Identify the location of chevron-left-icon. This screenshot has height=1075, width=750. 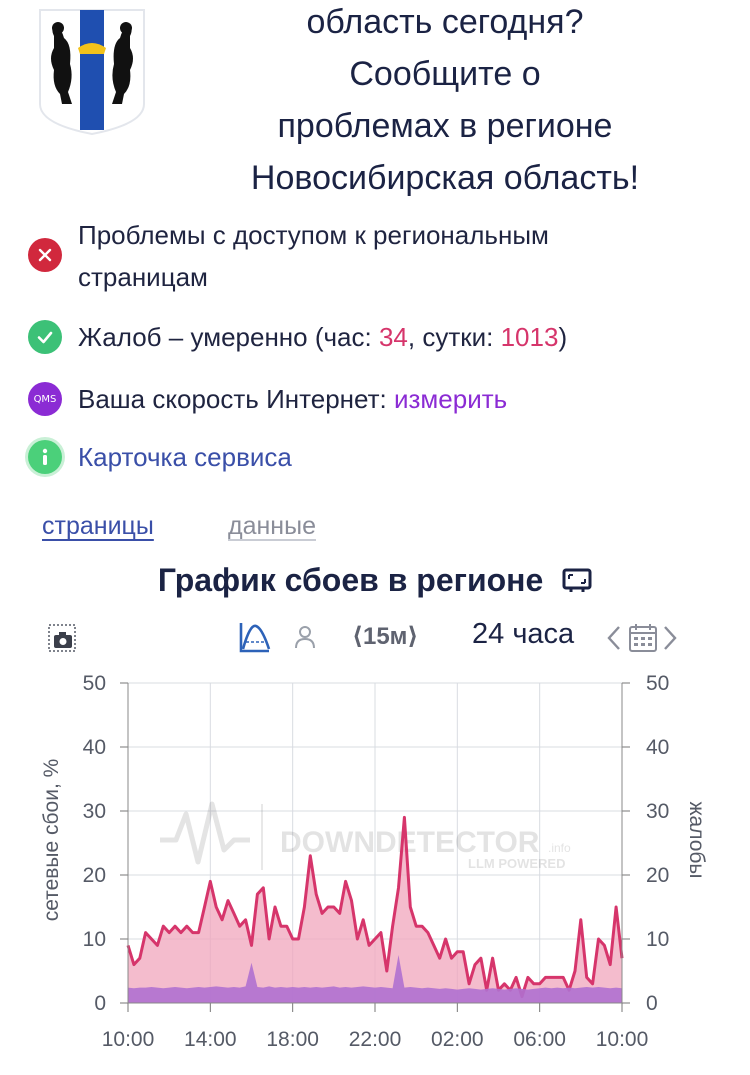
(614, 638).